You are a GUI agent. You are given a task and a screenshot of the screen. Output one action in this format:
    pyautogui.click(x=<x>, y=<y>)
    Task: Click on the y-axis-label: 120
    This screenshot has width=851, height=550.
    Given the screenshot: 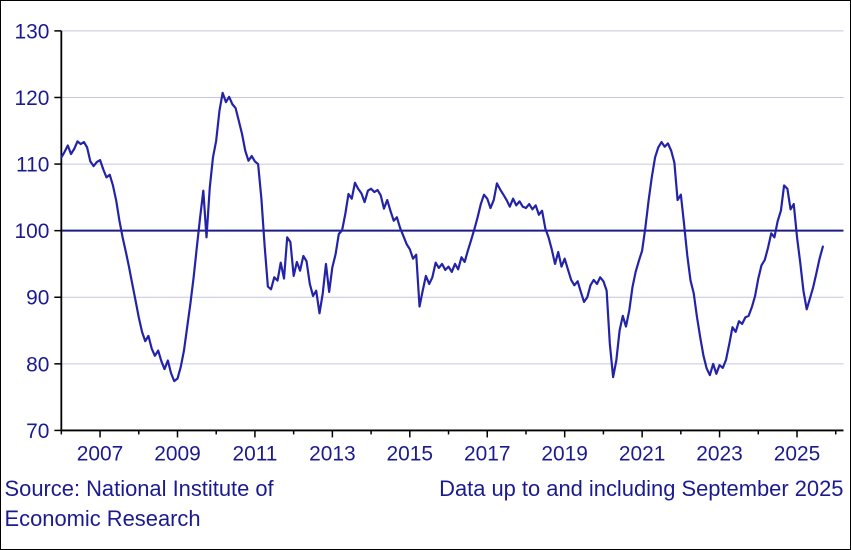 What is the action you would take?
    pyautogui.click(x=31, y=98)
    